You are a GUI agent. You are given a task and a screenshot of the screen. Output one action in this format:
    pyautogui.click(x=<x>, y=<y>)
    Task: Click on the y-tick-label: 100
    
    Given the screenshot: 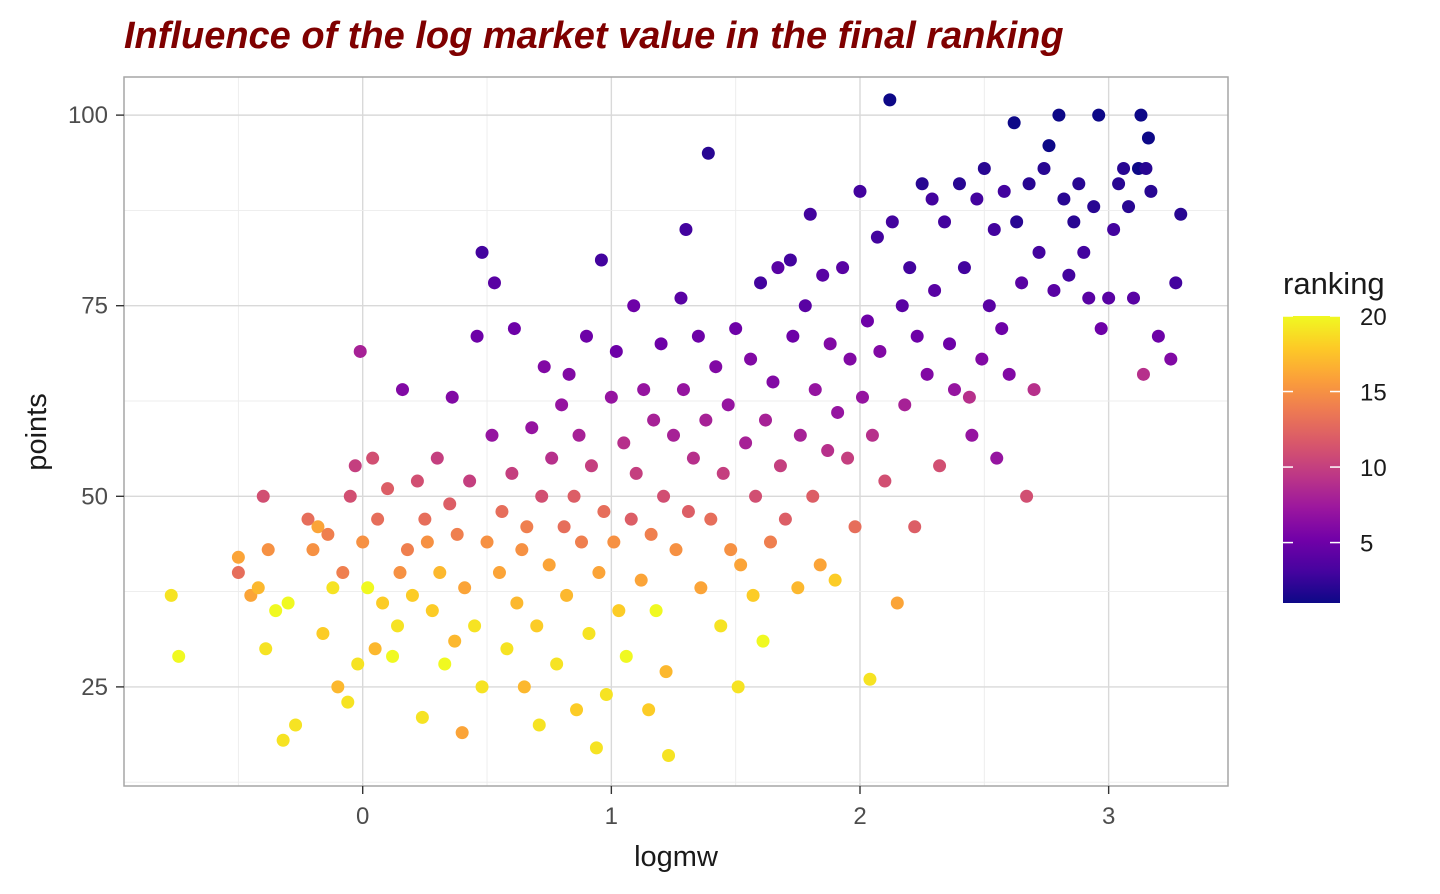 What is the action you would take?
    pyautogui.click(x=88, y=115)
    